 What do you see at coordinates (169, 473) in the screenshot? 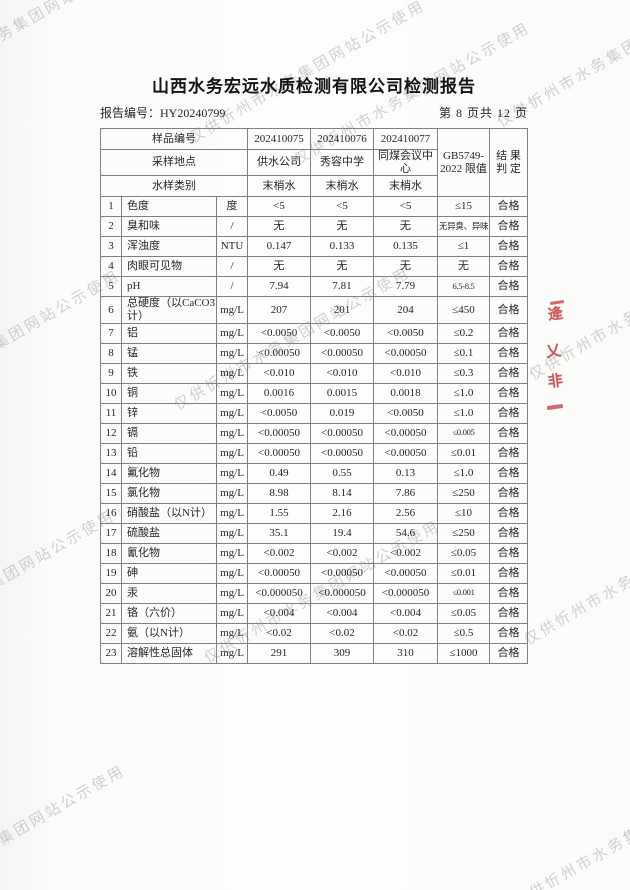
I see `parameter-name: 氟化物` at bounding box center [169, 473].